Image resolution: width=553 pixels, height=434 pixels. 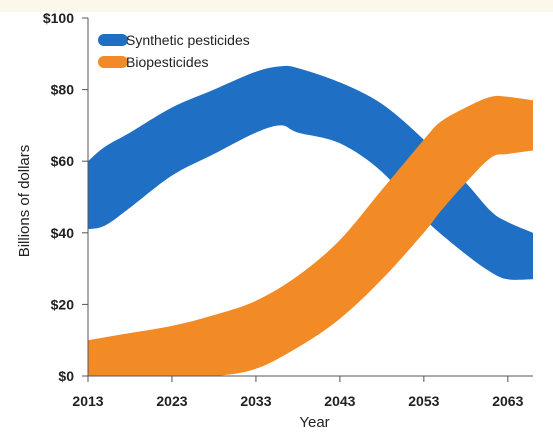 What do you see at coordinates (66, 376) in the screenshot?
I see `y-tick-label: $0` at bounding box center [66, 376].